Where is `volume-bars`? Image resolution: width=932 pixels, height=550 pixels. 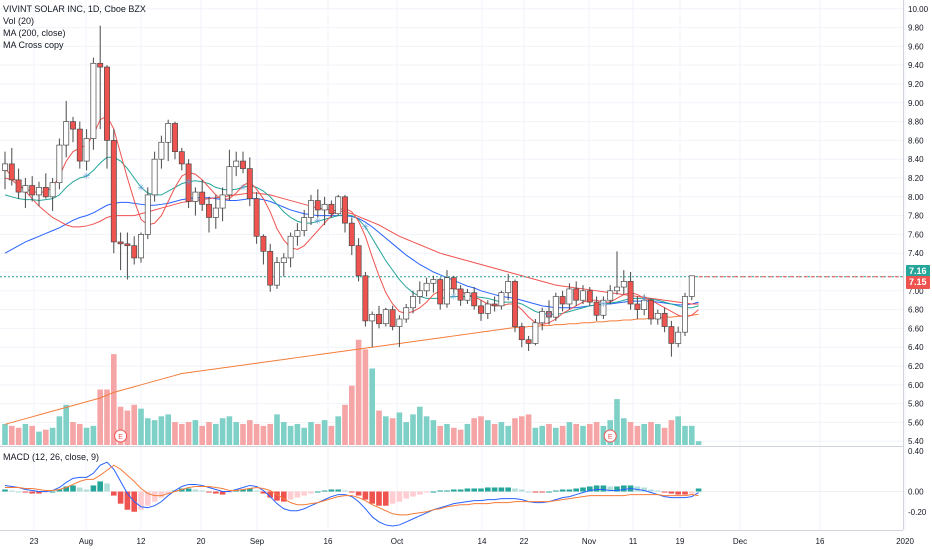
volume-bars is located at coordinates (352, 392).